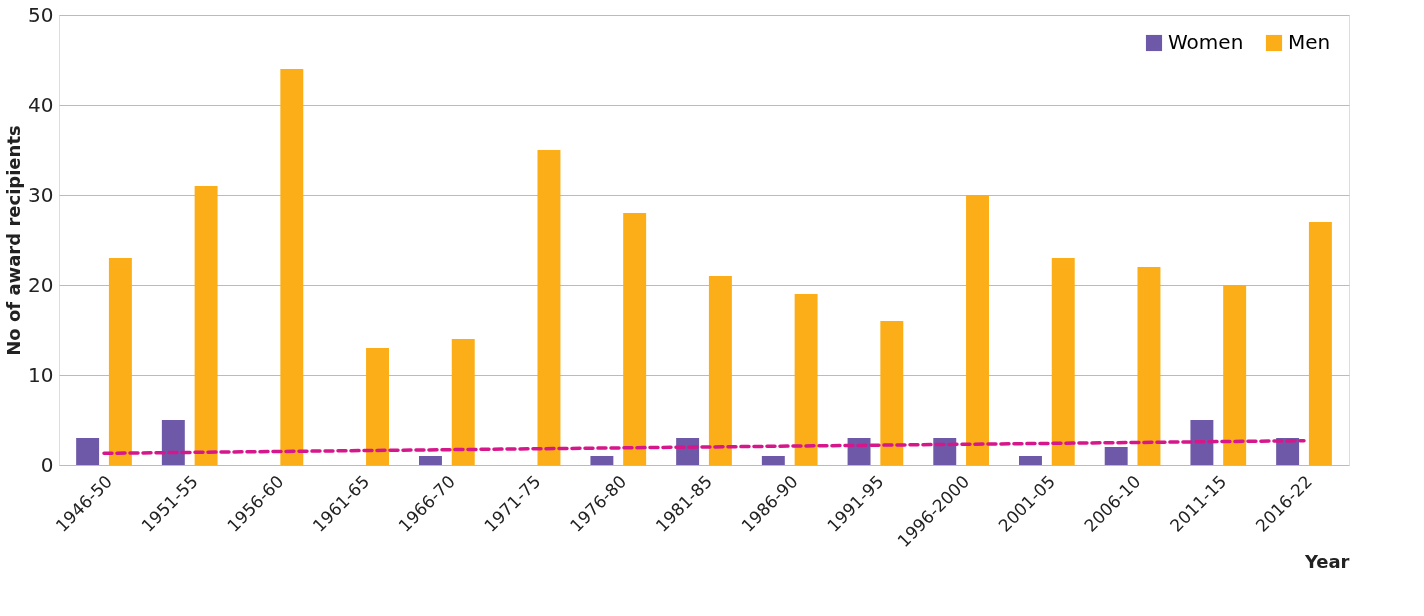 Image resolution: width=1424 pixels, height=616 pixels. Describe the element at coordinates (14, 240) in the screenshot. I see `y-axis-title: No of award recipients` at that location.